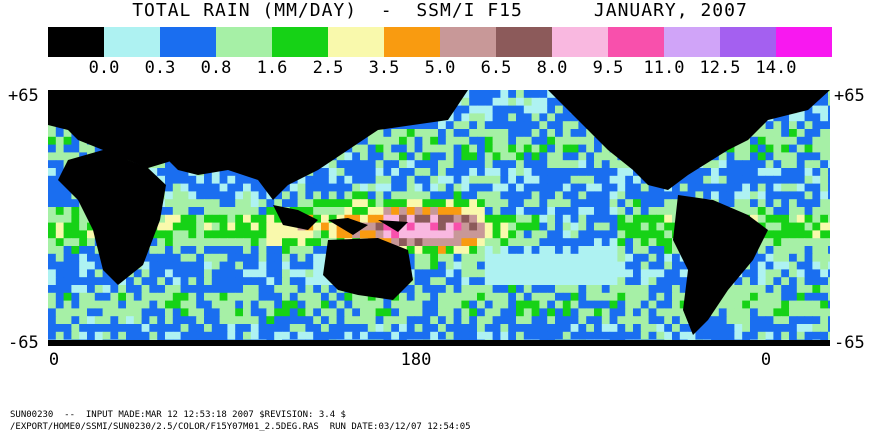  I want to click on legend-label-3: 1.6, so click(272, 68).